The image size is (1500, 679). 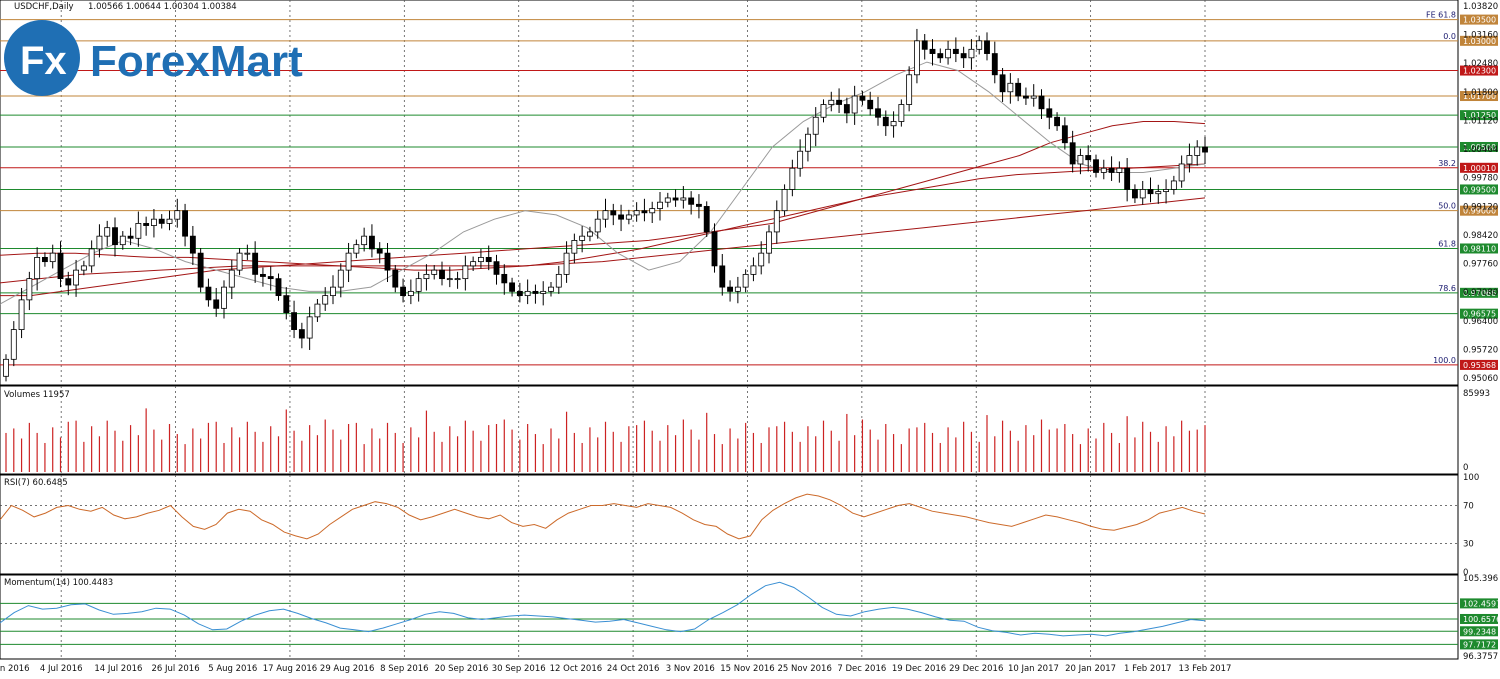 What do you see at coordinates (1447, 288) in the screenshot?
I see `fib-level-label: 78.6` at bounding box center [1447, 288].